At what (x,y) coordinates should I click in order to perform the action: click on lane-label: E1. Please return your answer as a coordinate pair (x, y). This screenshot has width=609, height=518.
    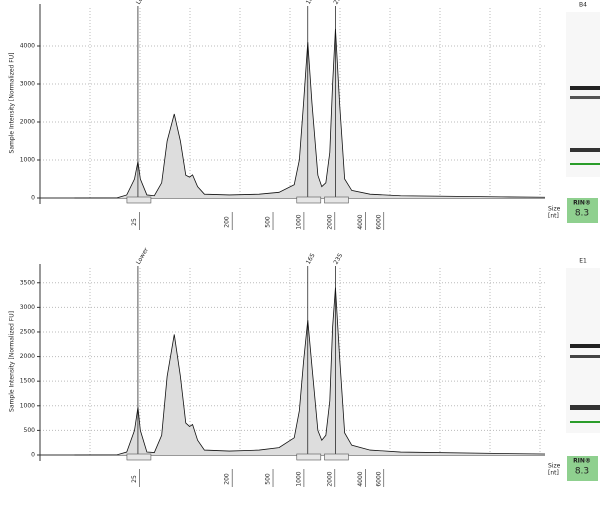
    Looking at the image, I should click on (583, 261).